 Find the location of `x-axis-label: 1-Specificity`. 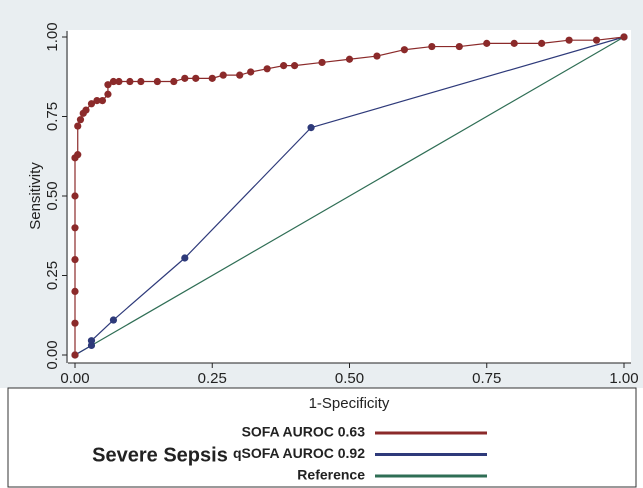

x-axis-label: 1-Specificity is located at coordinates (349, 403).